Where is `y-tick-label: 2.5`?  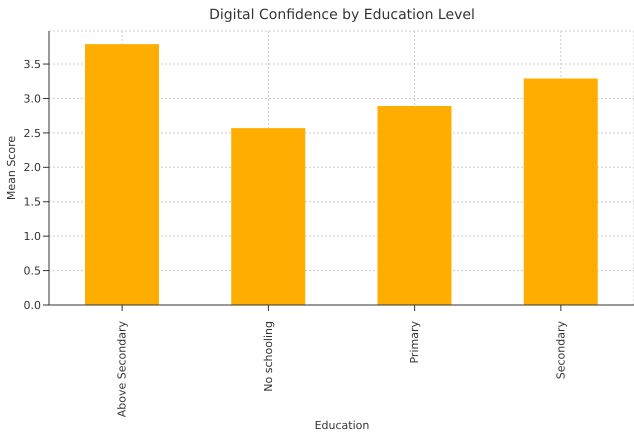 y-tick-label: 2.5 is located at coordinates (32, 133).